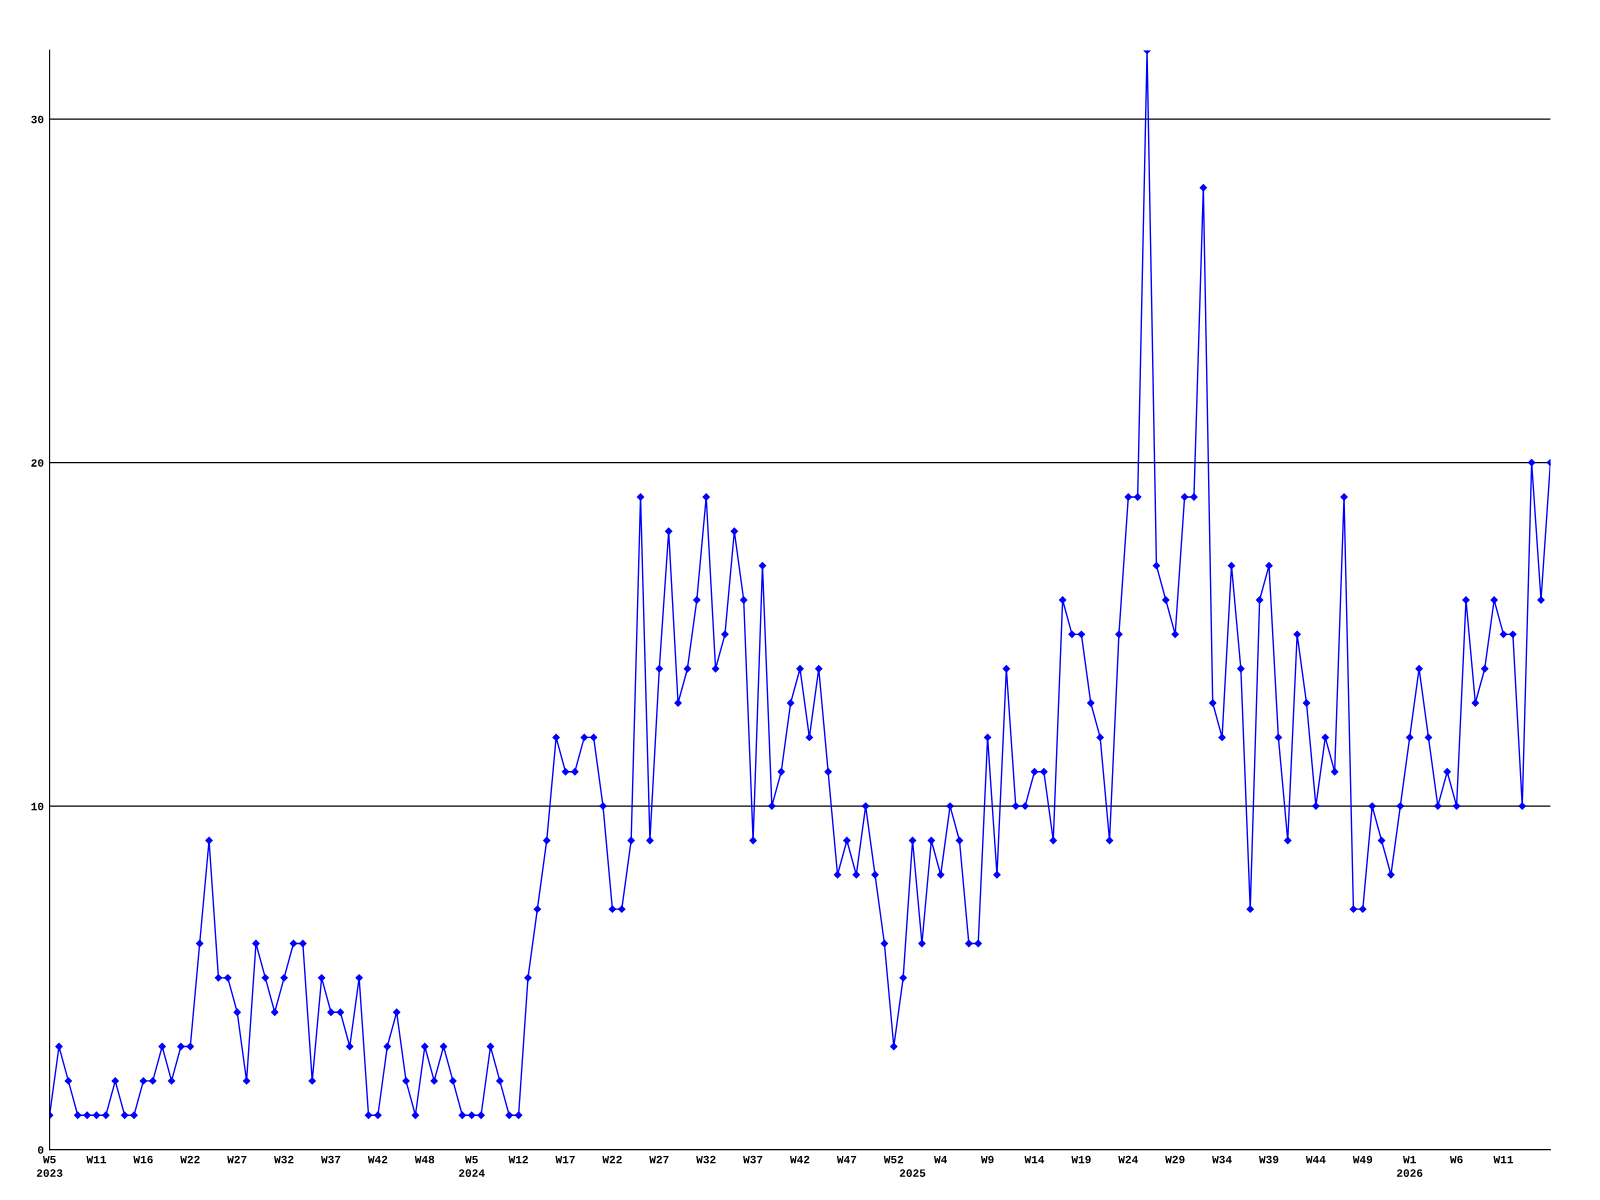 The width and height of the screenshot is (1600, 1200). What do you see at coordinates (1034, 1159) in the screenshot?
I see `x-tick-label: W14` at bounding box center [1034, 1159].